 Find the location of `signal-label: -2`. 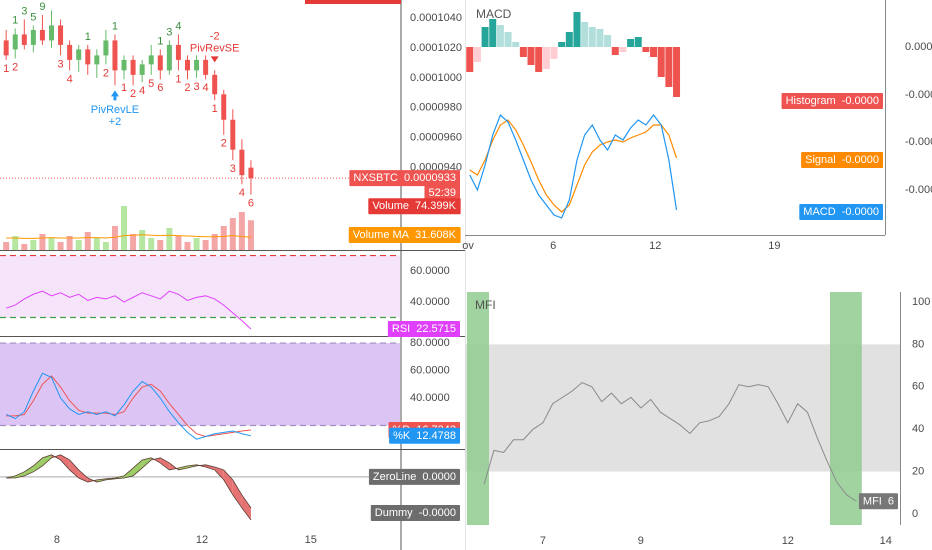

signal-label: -2 is located at coordinates (215, 36).